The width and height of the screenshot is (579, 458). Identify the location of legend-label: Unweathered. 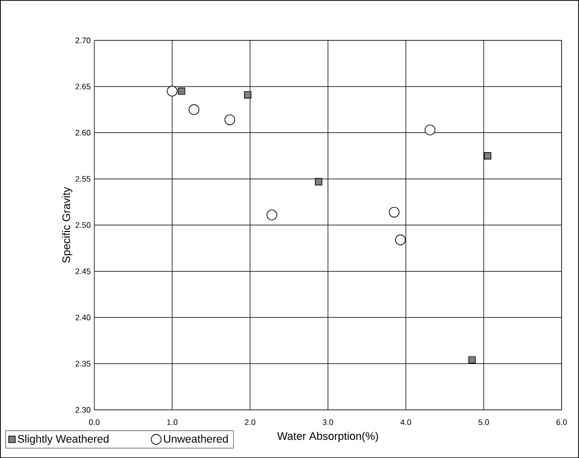
(196, 438).